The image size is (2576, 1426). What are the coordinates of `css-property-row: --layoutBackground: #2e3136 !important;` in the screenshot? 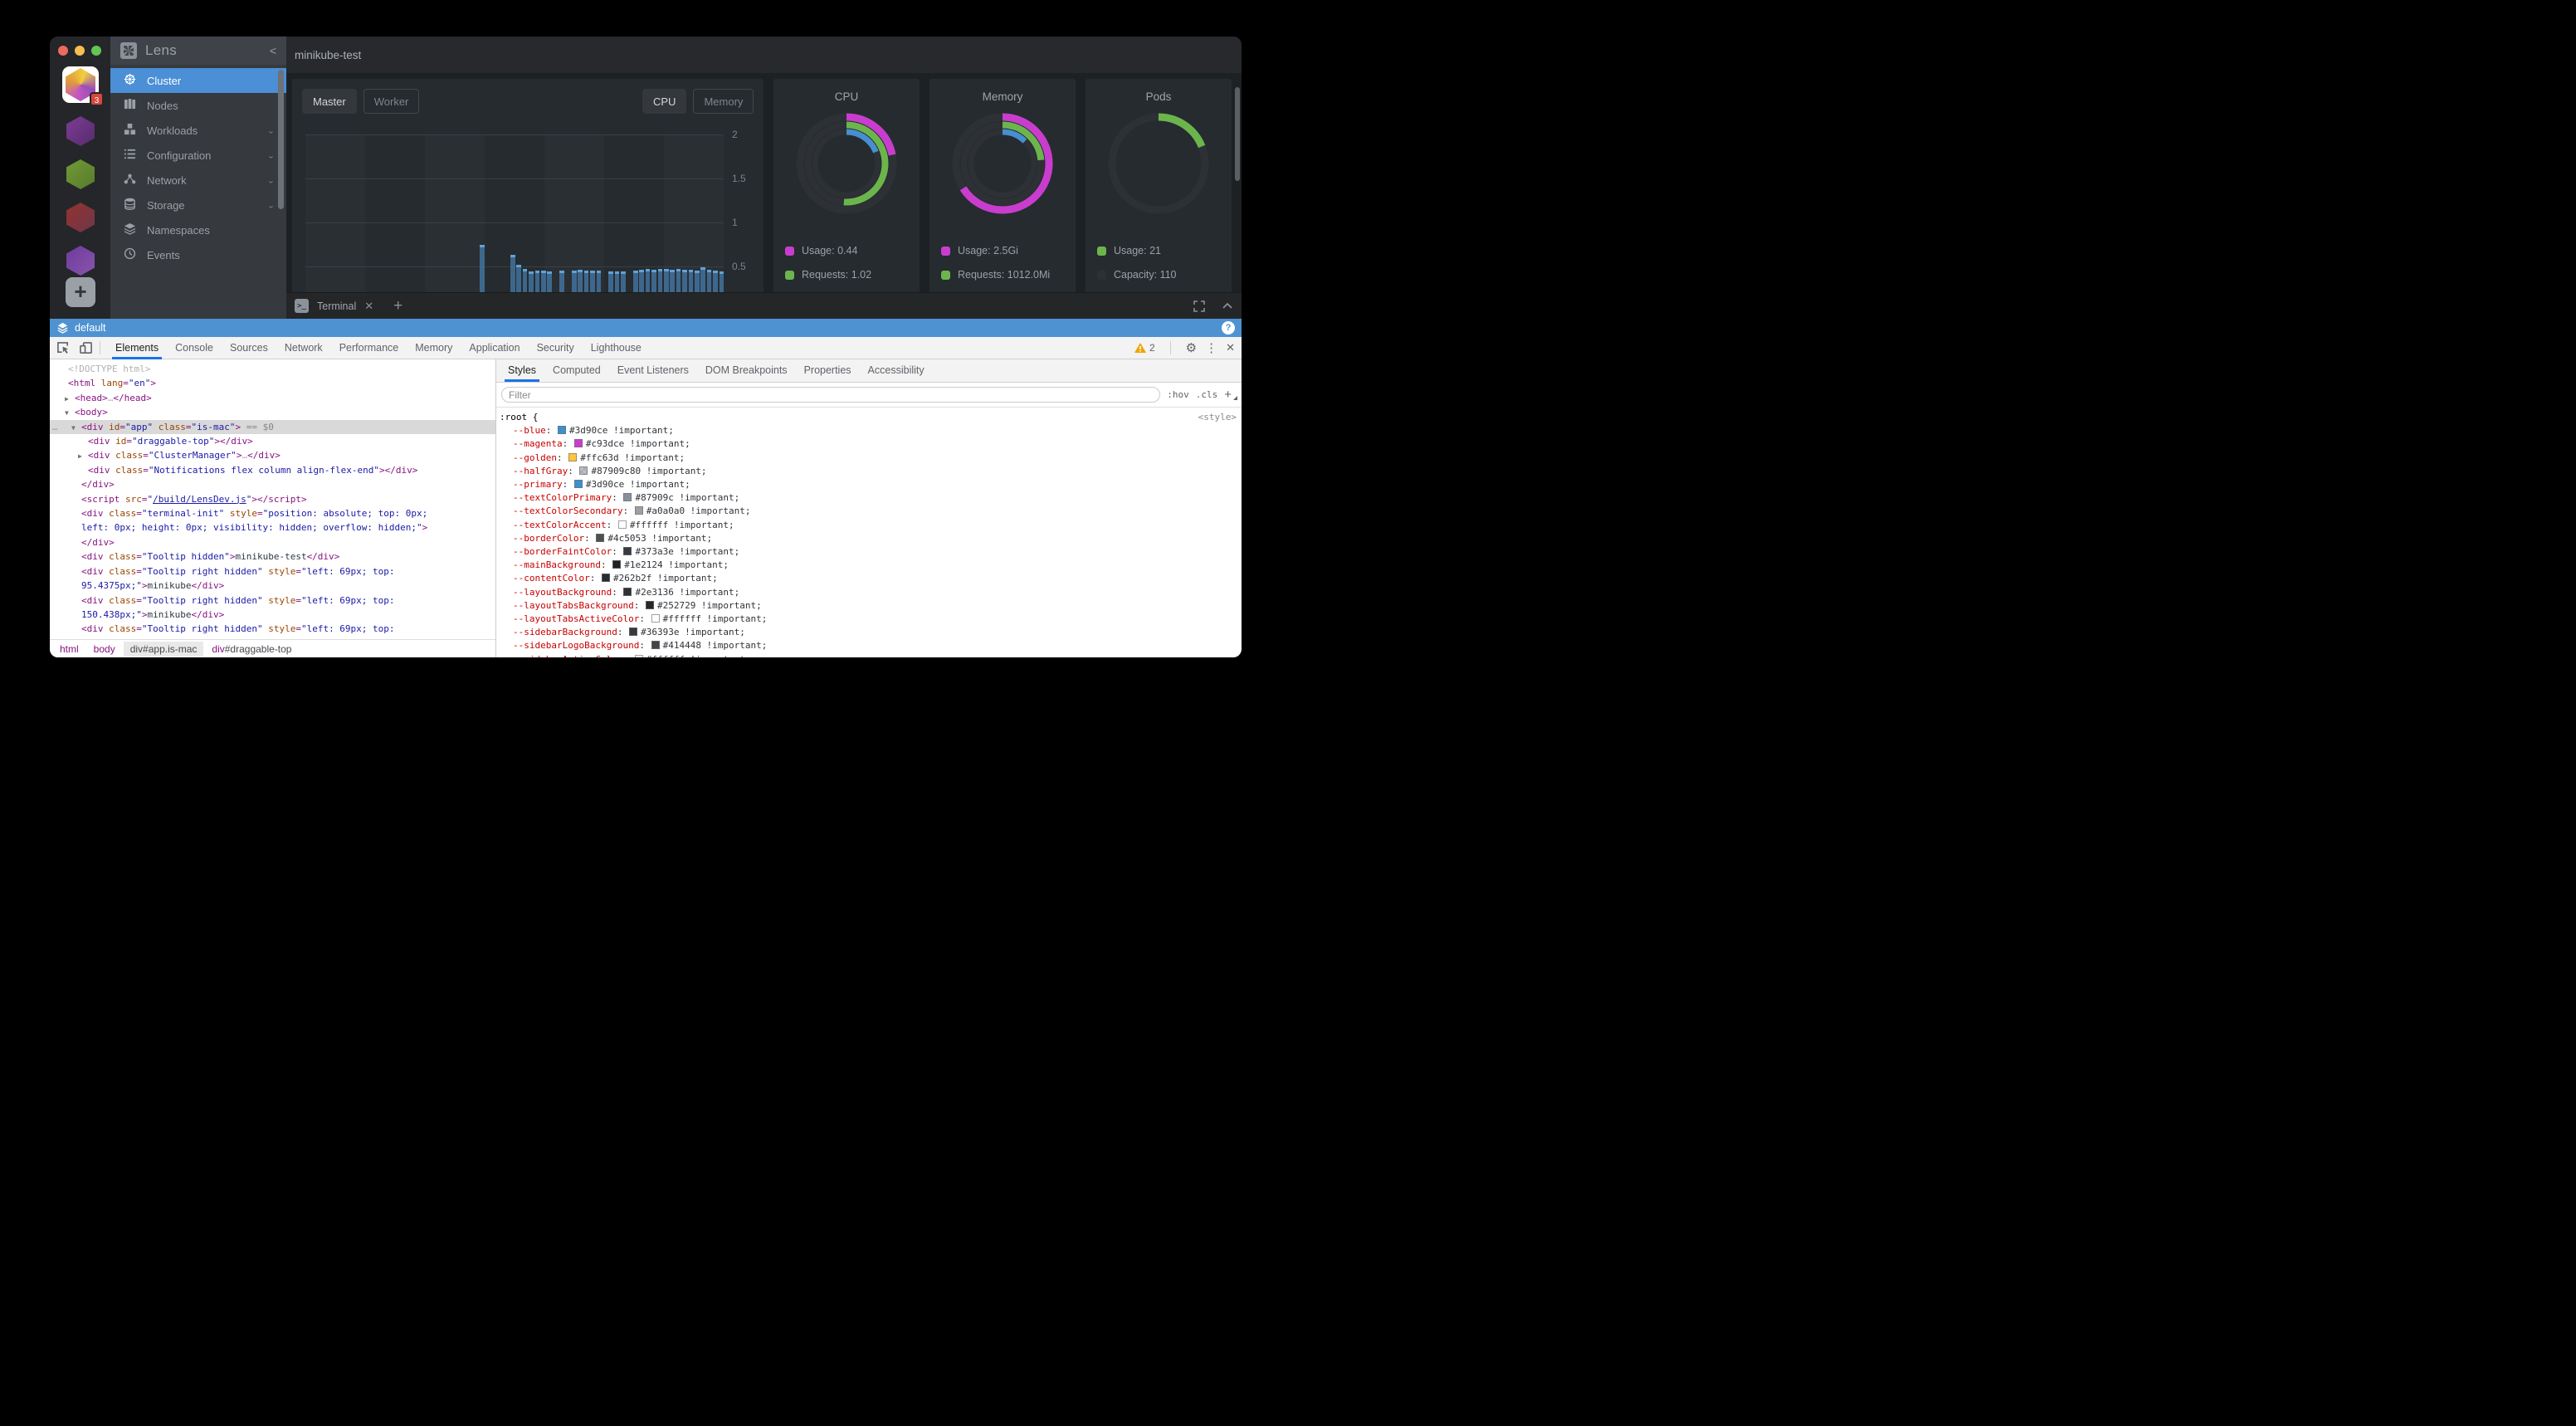 It's located at (626, 592).